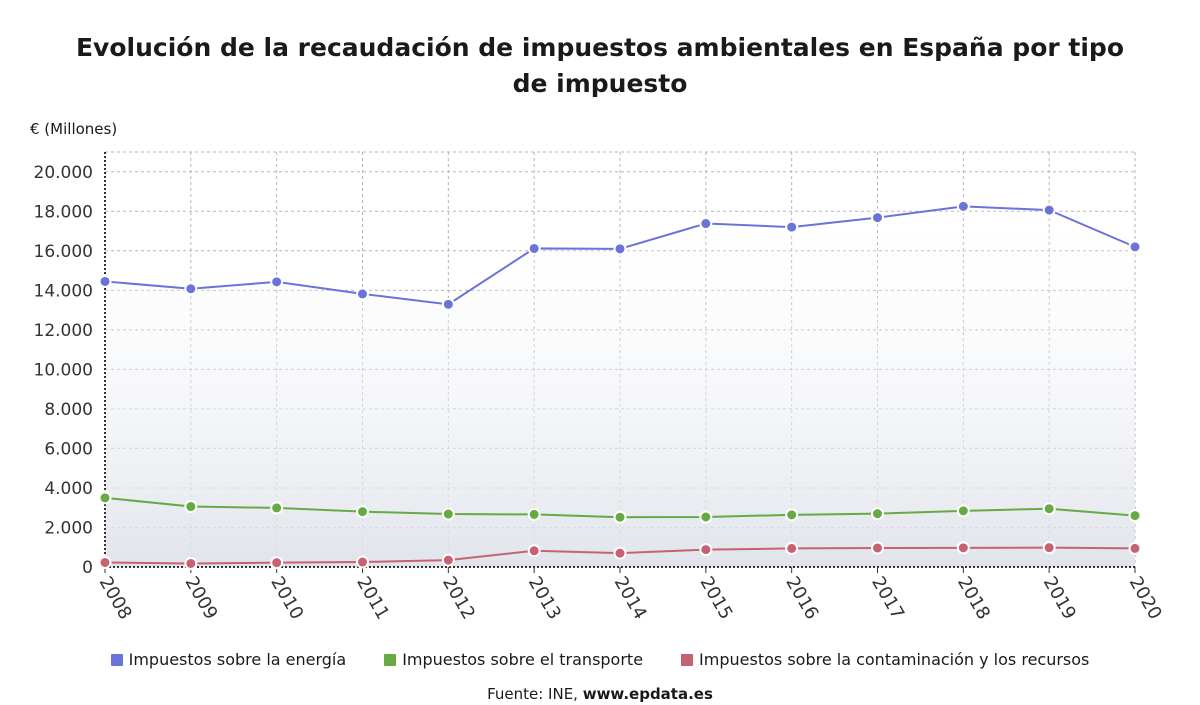 The height and width of the screenshot is (705, 1200). Describe the element at coordinates (973, 598) in the screenshot. I see `x-tick-label: 2018` at that location.